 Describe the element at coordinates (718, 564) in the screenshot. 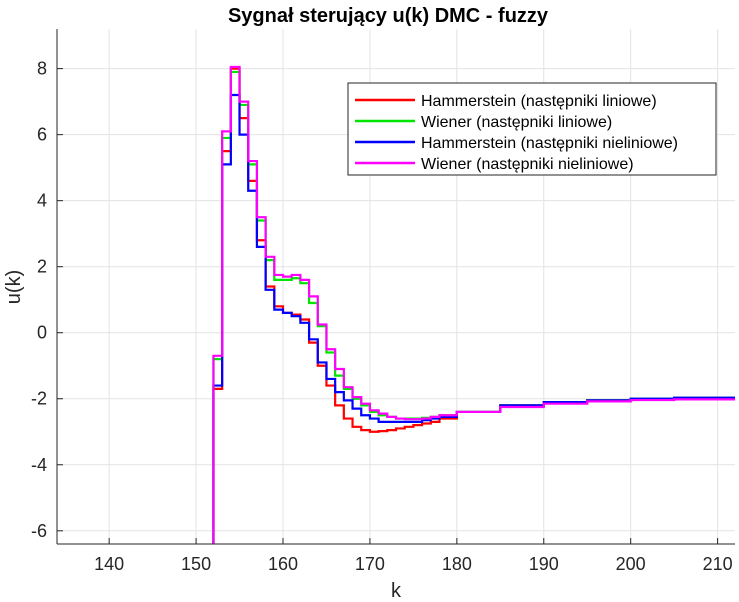

I see `x-tick-label: 210` at that location.